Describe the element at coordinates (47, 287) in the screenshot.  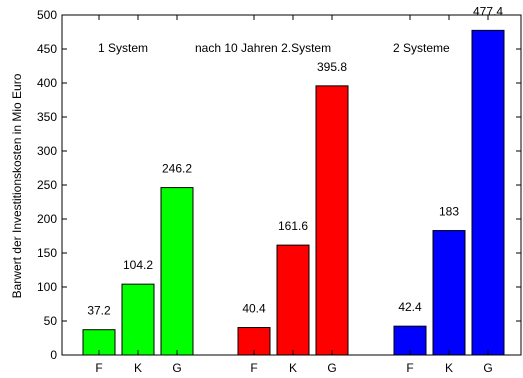
I see `y-tick-label-2: 100` at that location.